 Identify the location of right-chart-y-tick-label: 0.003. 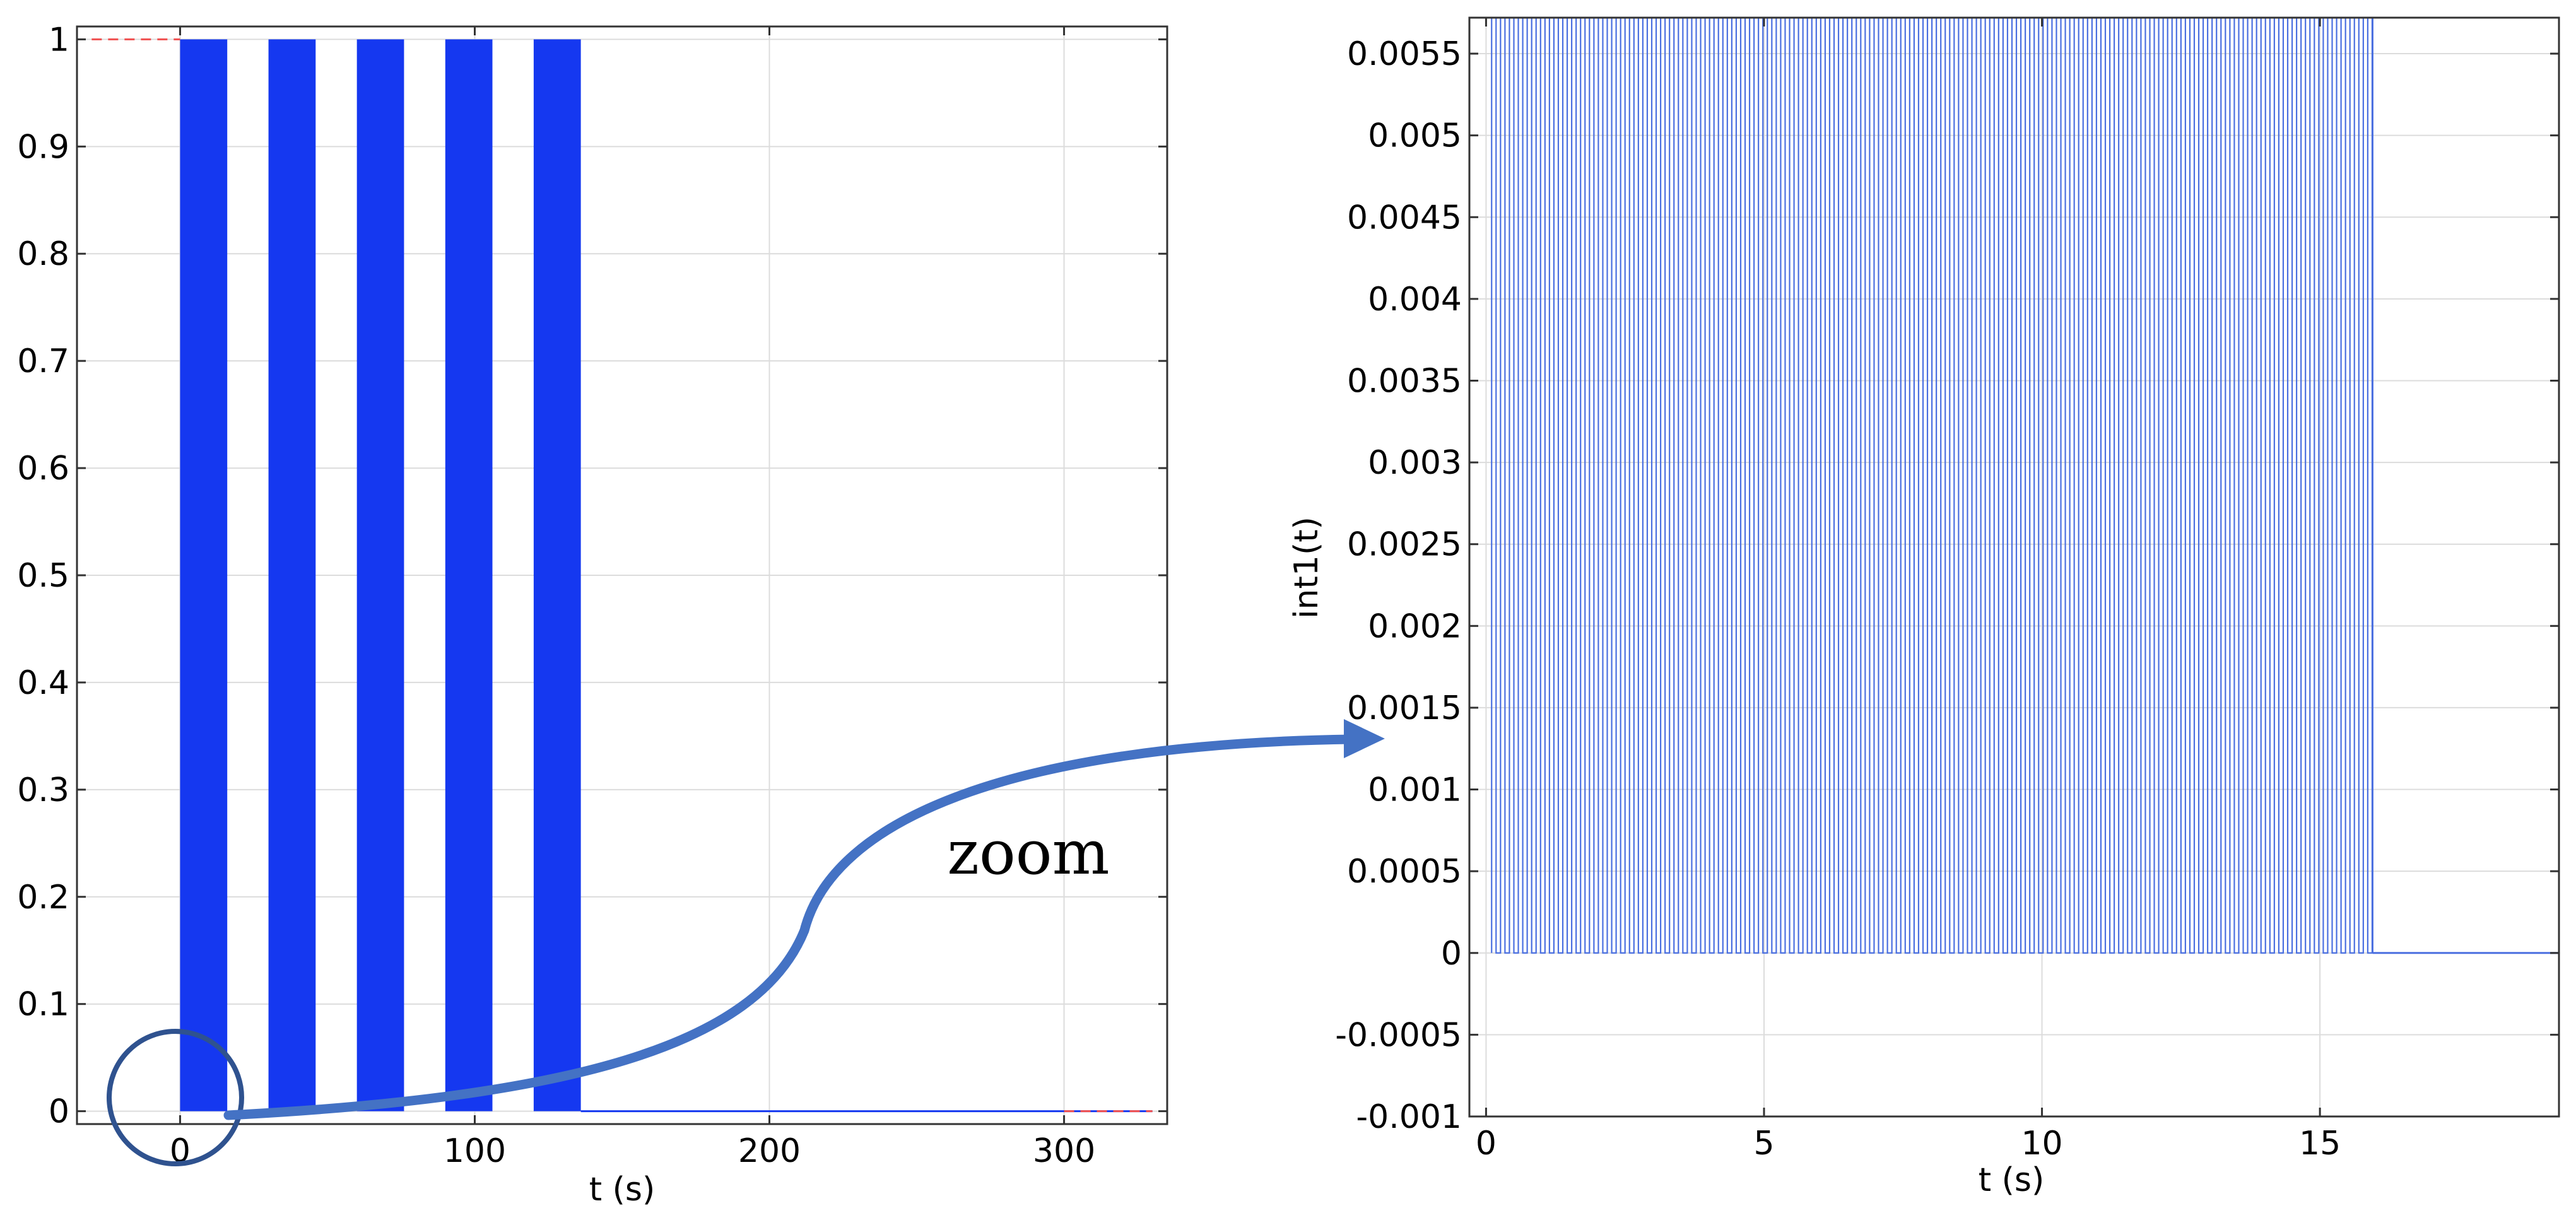
(1415, 463).